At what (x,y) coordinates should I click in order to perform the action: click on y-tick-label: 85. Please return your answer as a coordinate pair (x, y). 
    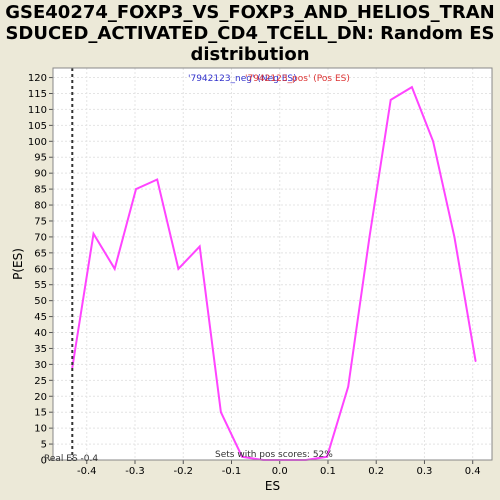
    Looking at the image, I should click on (40, 190).